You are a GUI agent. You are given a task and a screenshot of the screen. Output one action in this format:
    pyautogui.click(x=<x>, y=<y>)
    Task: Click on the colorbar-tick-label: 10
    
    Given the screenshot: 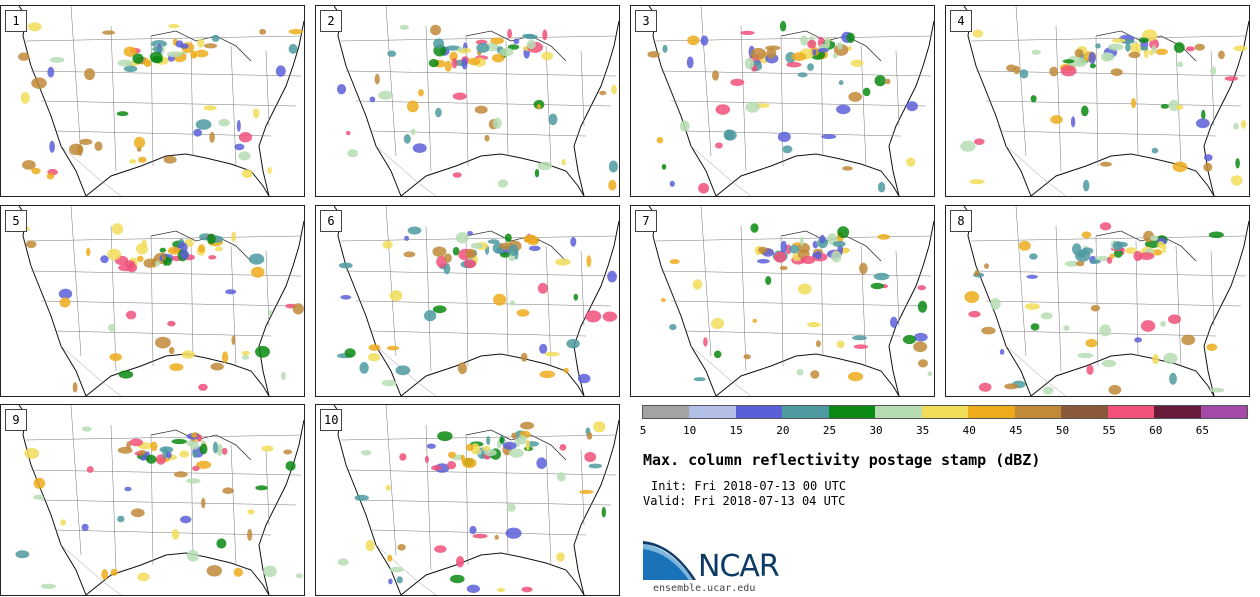 What is the action you would take?
    pyautogui.click(x=689, y=430)
    